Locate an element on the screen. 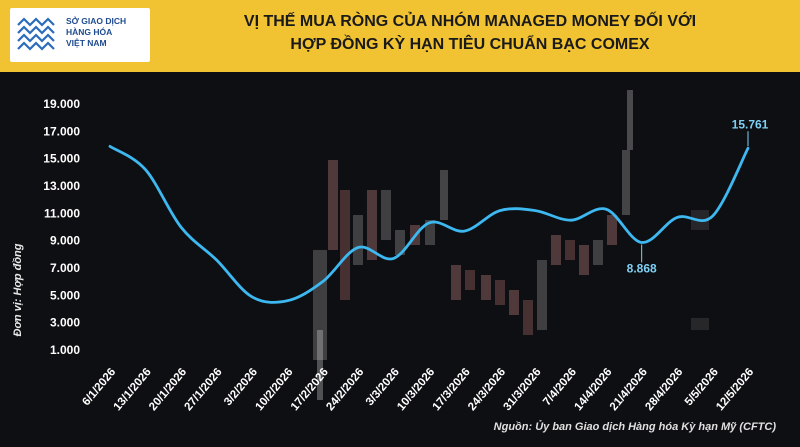 Image resolution: width=800 pixels, height=447 pixels. data-label: 15.761 is located at coordinates (750, 124).